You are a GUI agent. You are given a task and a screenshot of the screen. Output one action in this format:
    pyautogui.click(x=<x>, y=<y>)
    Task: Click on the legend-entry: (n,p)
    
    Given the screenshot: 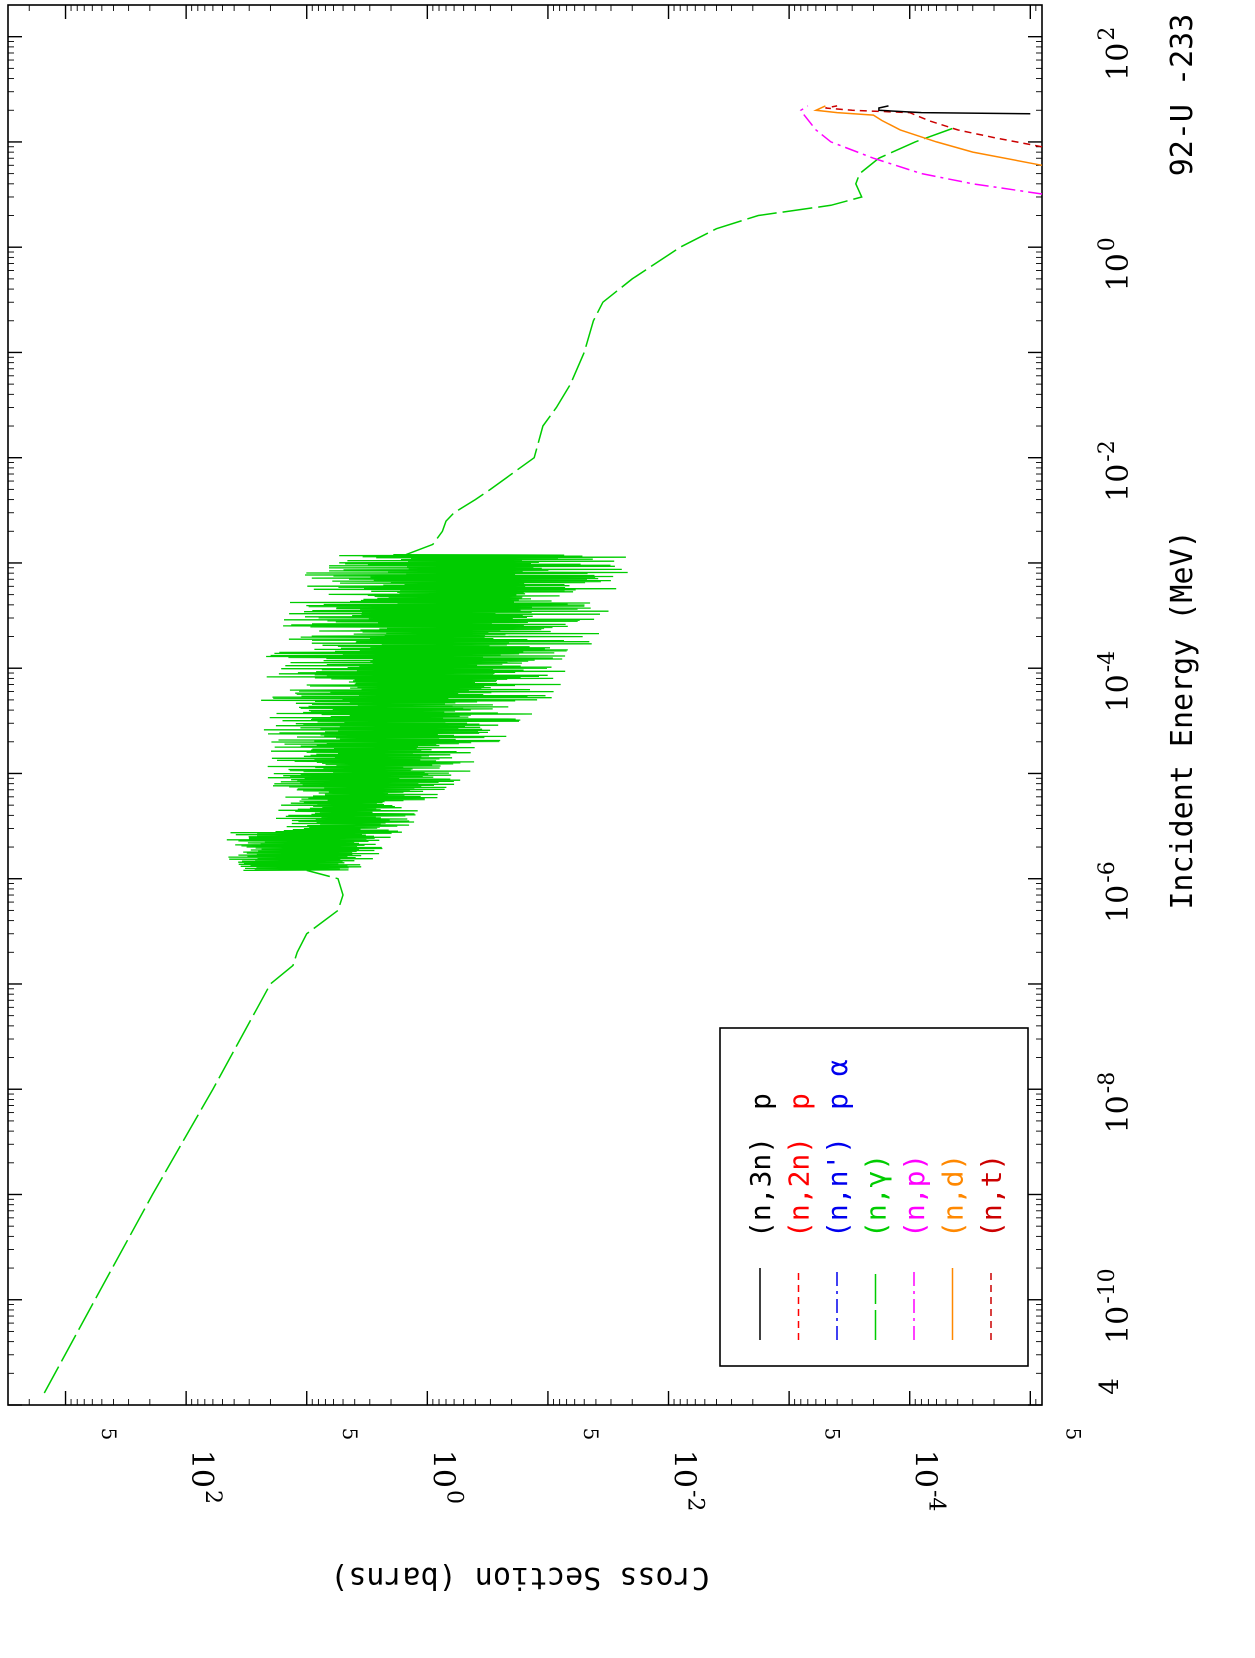 What is the action you would take?
    pyautogui.click(x=914, y=1247)
    